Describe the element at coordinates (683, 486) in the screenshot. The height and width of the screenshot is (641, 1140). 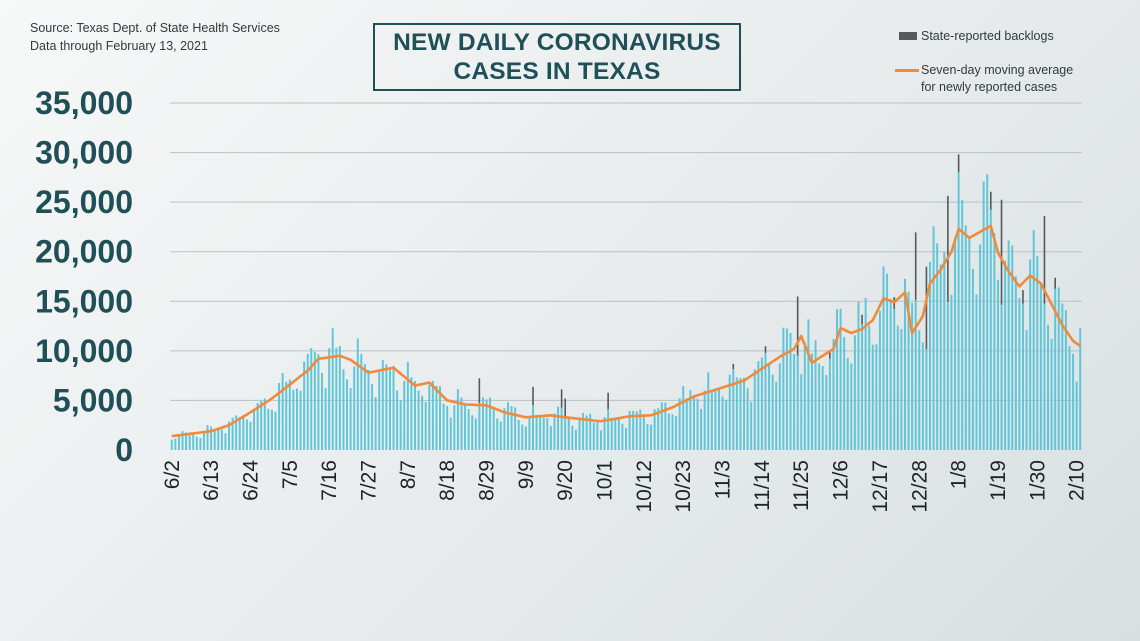
I see `x-tick-label: 10/23` at that location.